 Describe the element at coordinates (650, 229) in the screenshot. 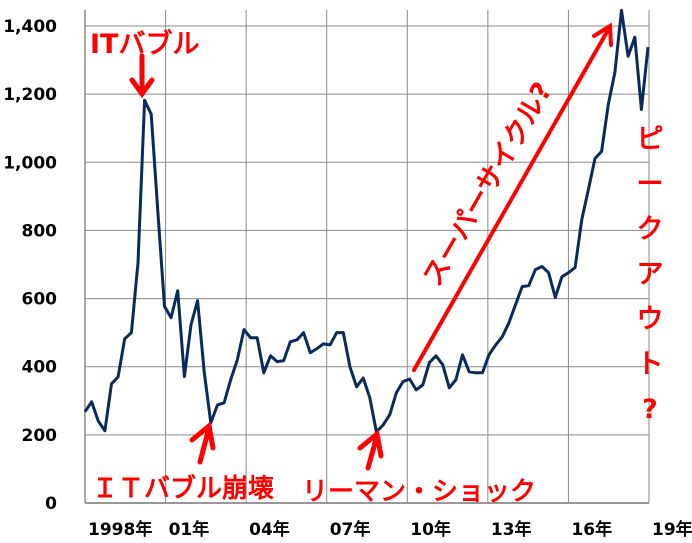

I see `peak-out-char: ク` at that location.